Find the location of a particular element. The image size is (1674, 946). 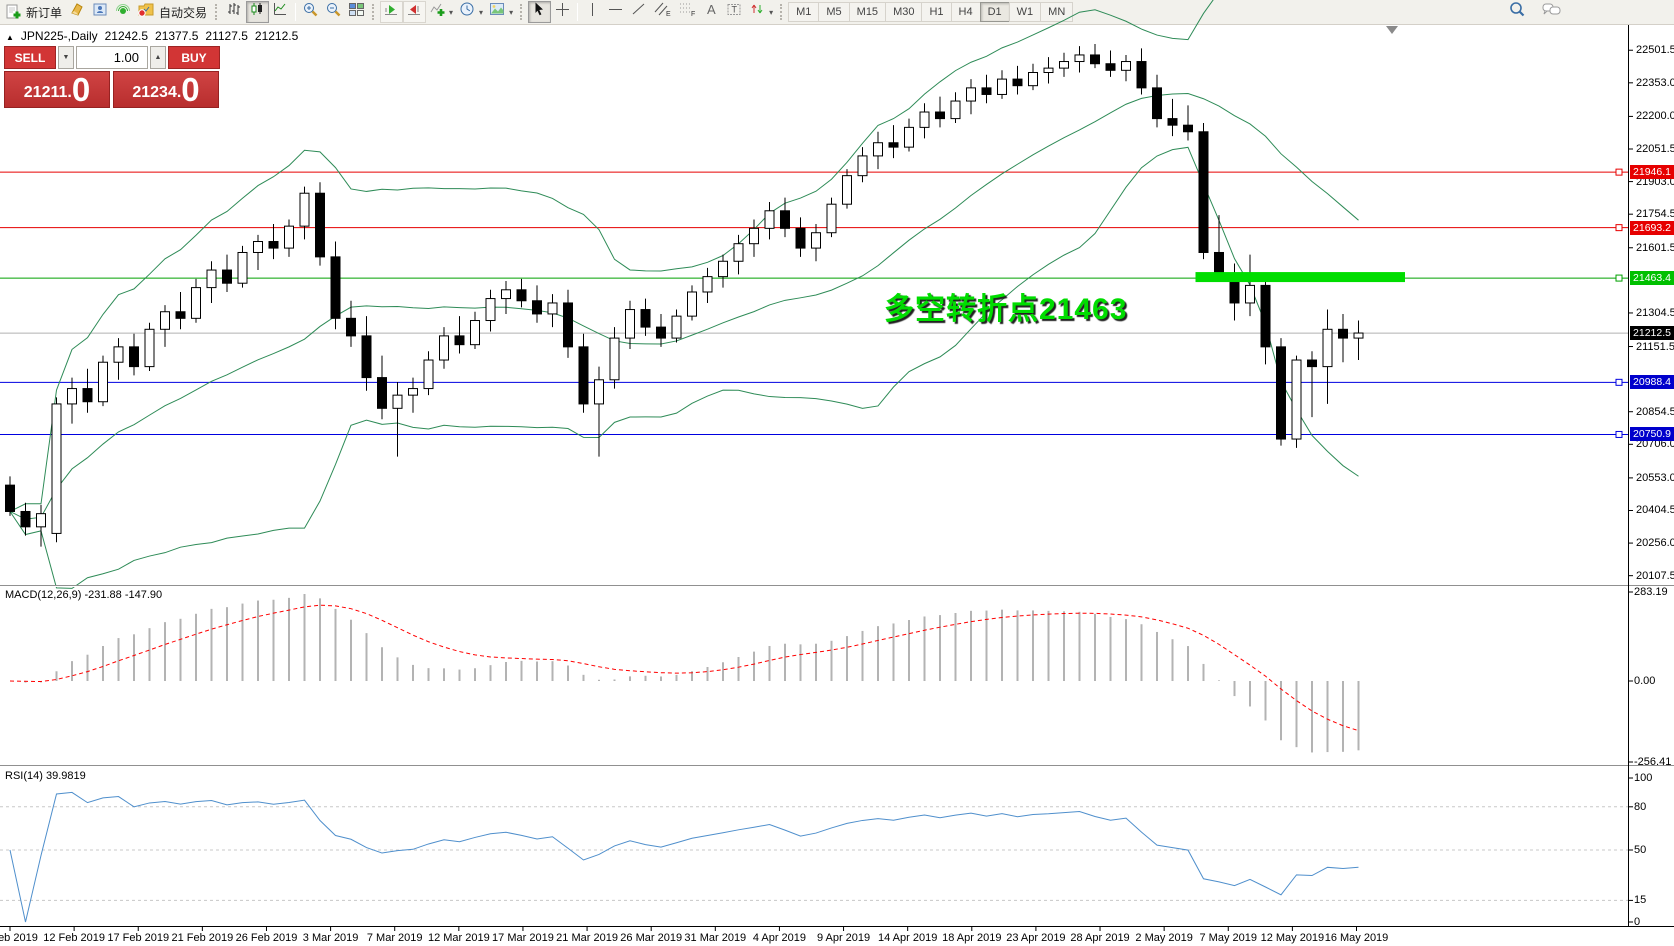

date-label: 12 Mar 2019 is located at coordinates (458, 938).